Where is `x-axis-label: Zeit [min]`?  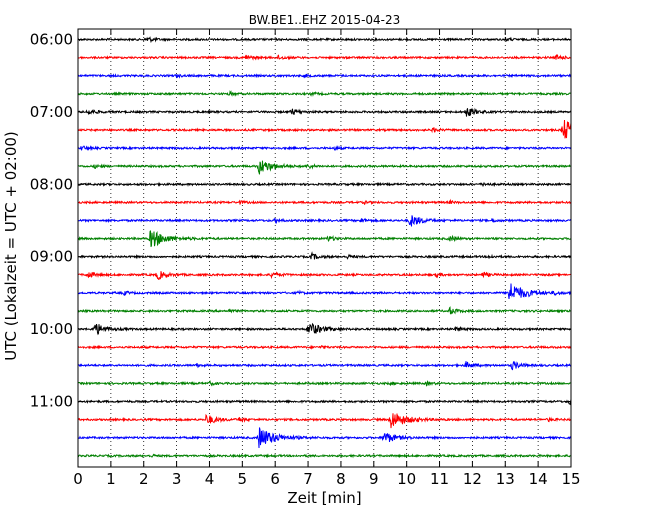
x-axis-label: Zeit [min] is located at coordinates (324, 498).